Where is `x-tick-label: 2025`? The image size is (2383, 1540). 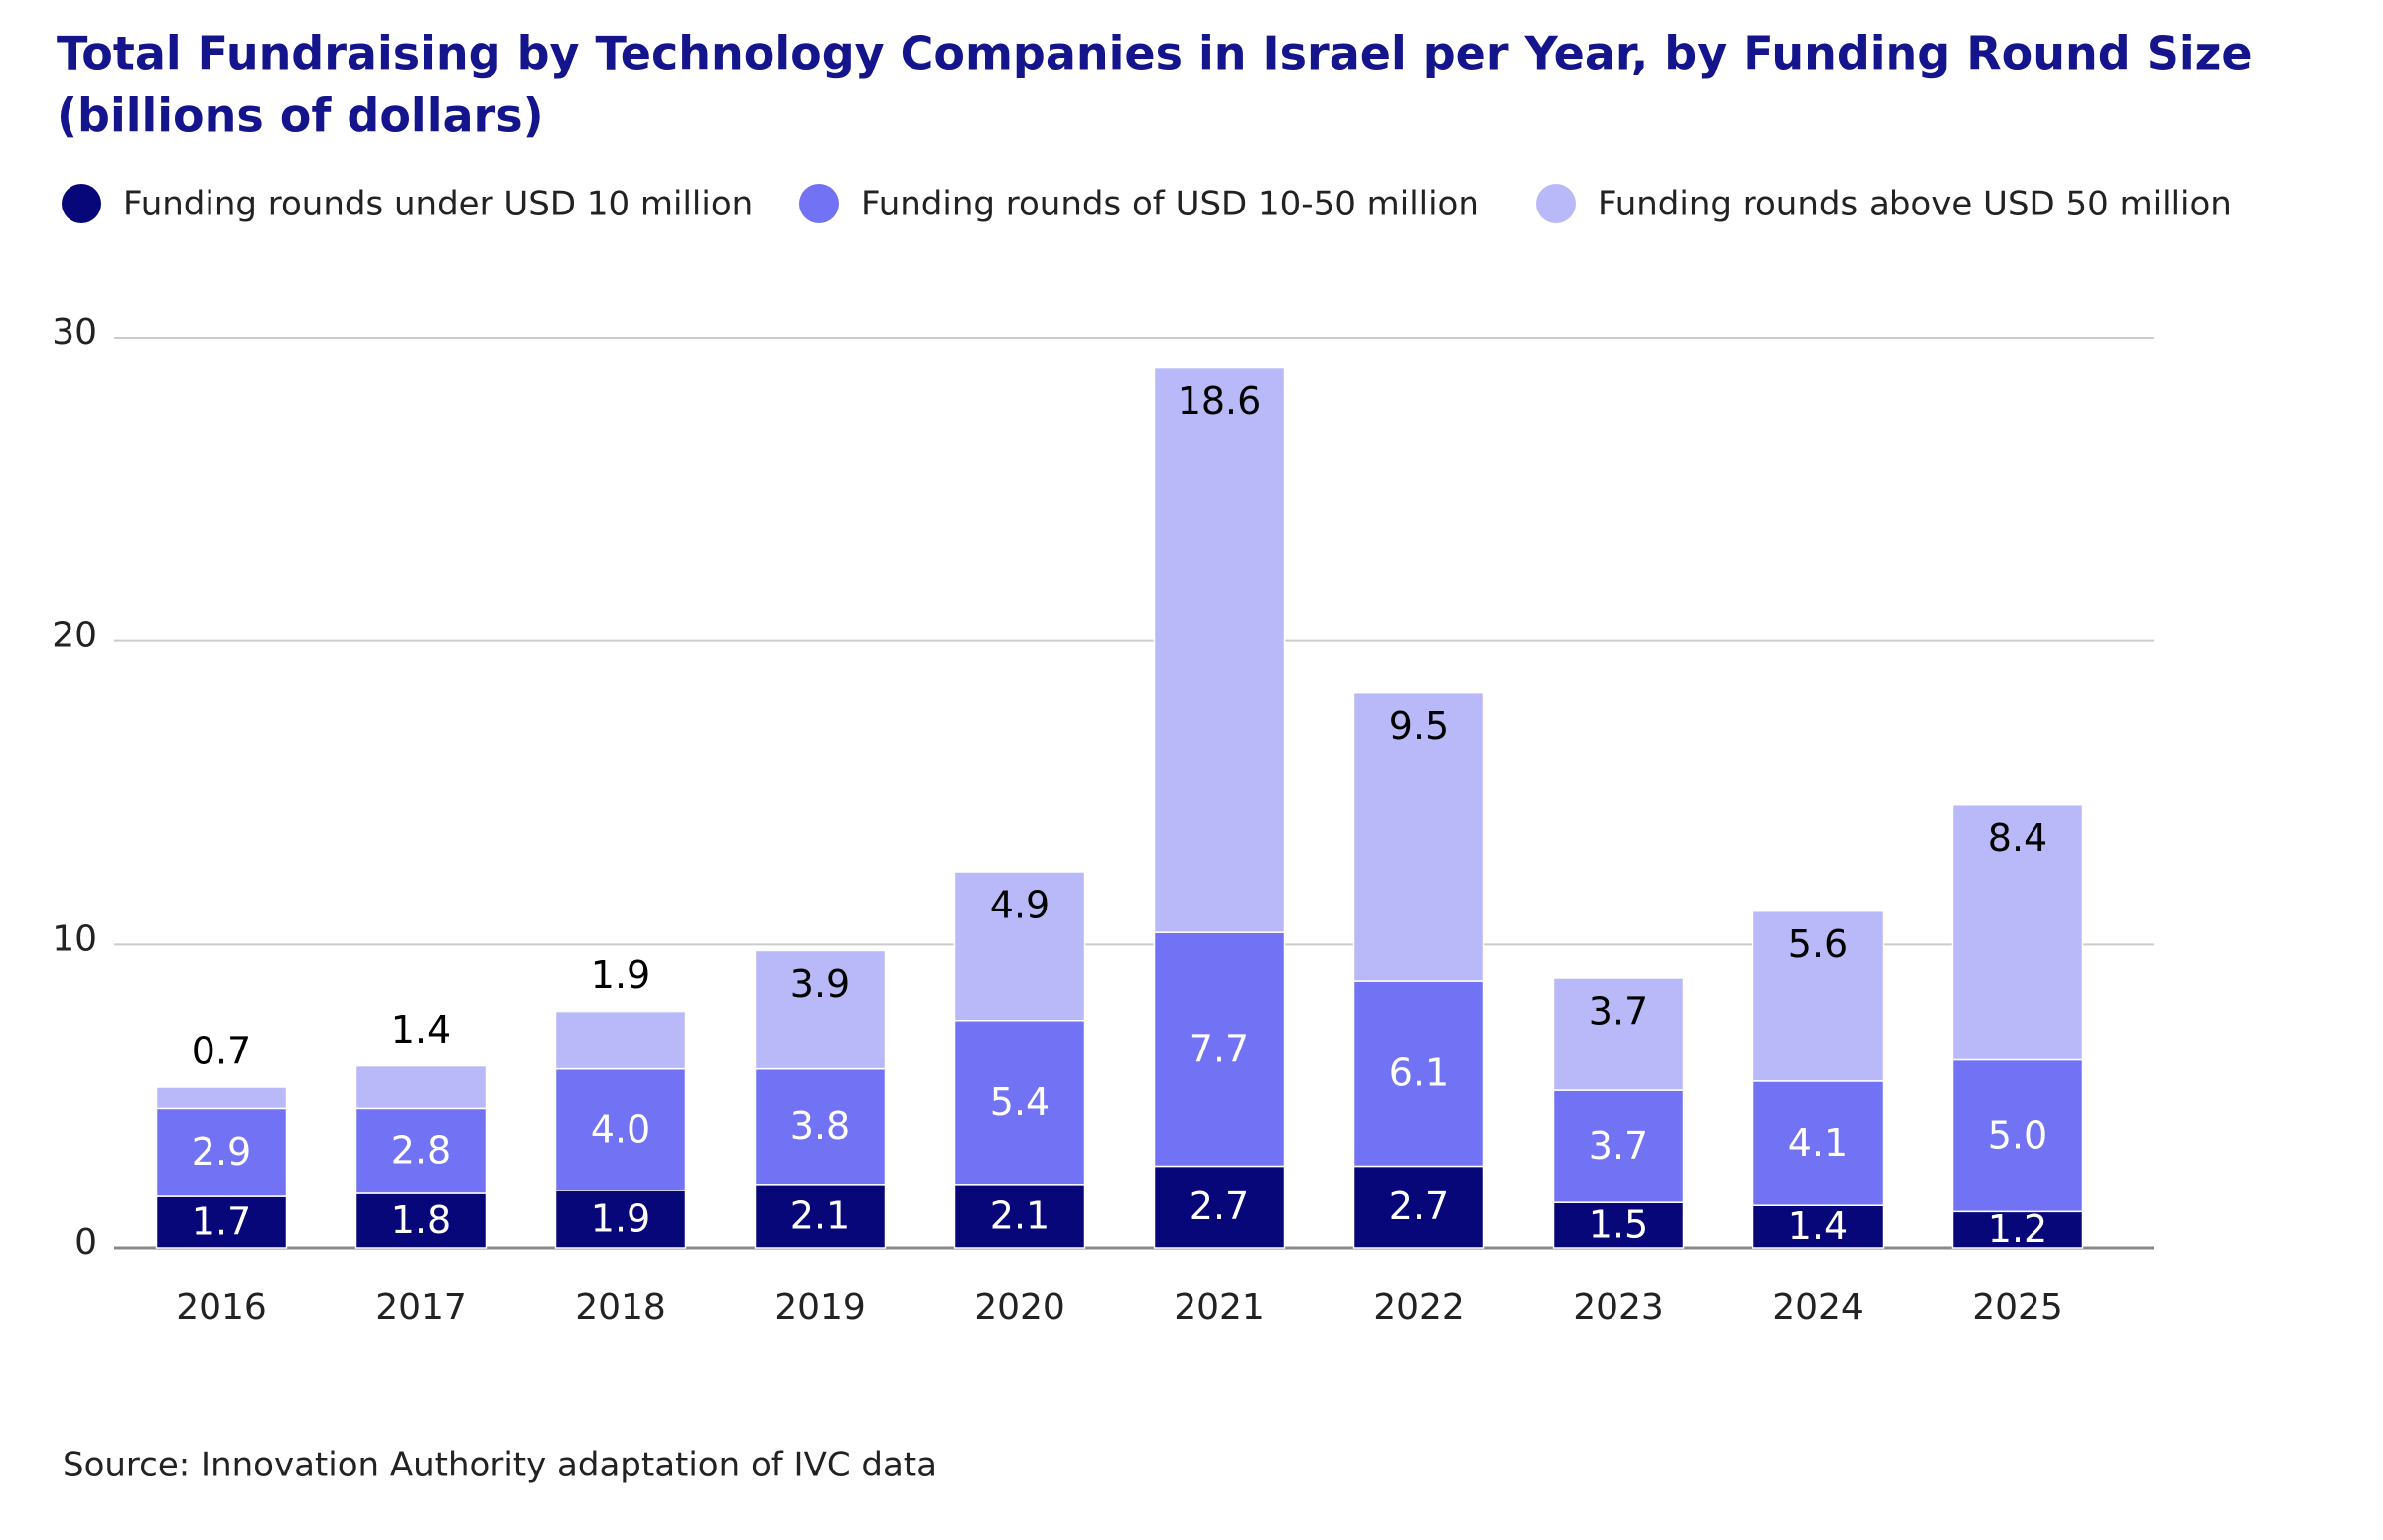
x-tick-label: 2025 is located at coordinates (2018, 1307).